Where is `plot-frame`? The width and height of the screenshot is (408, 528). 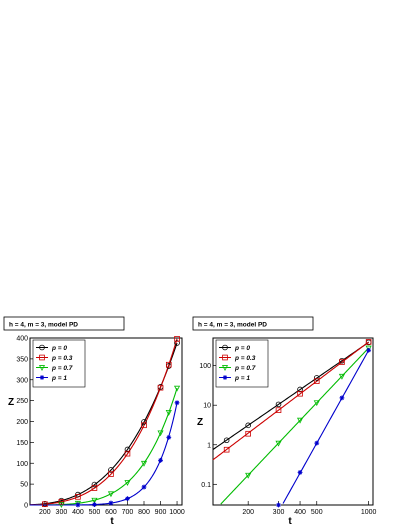
plot-frame is located at coordinates (293, 421).